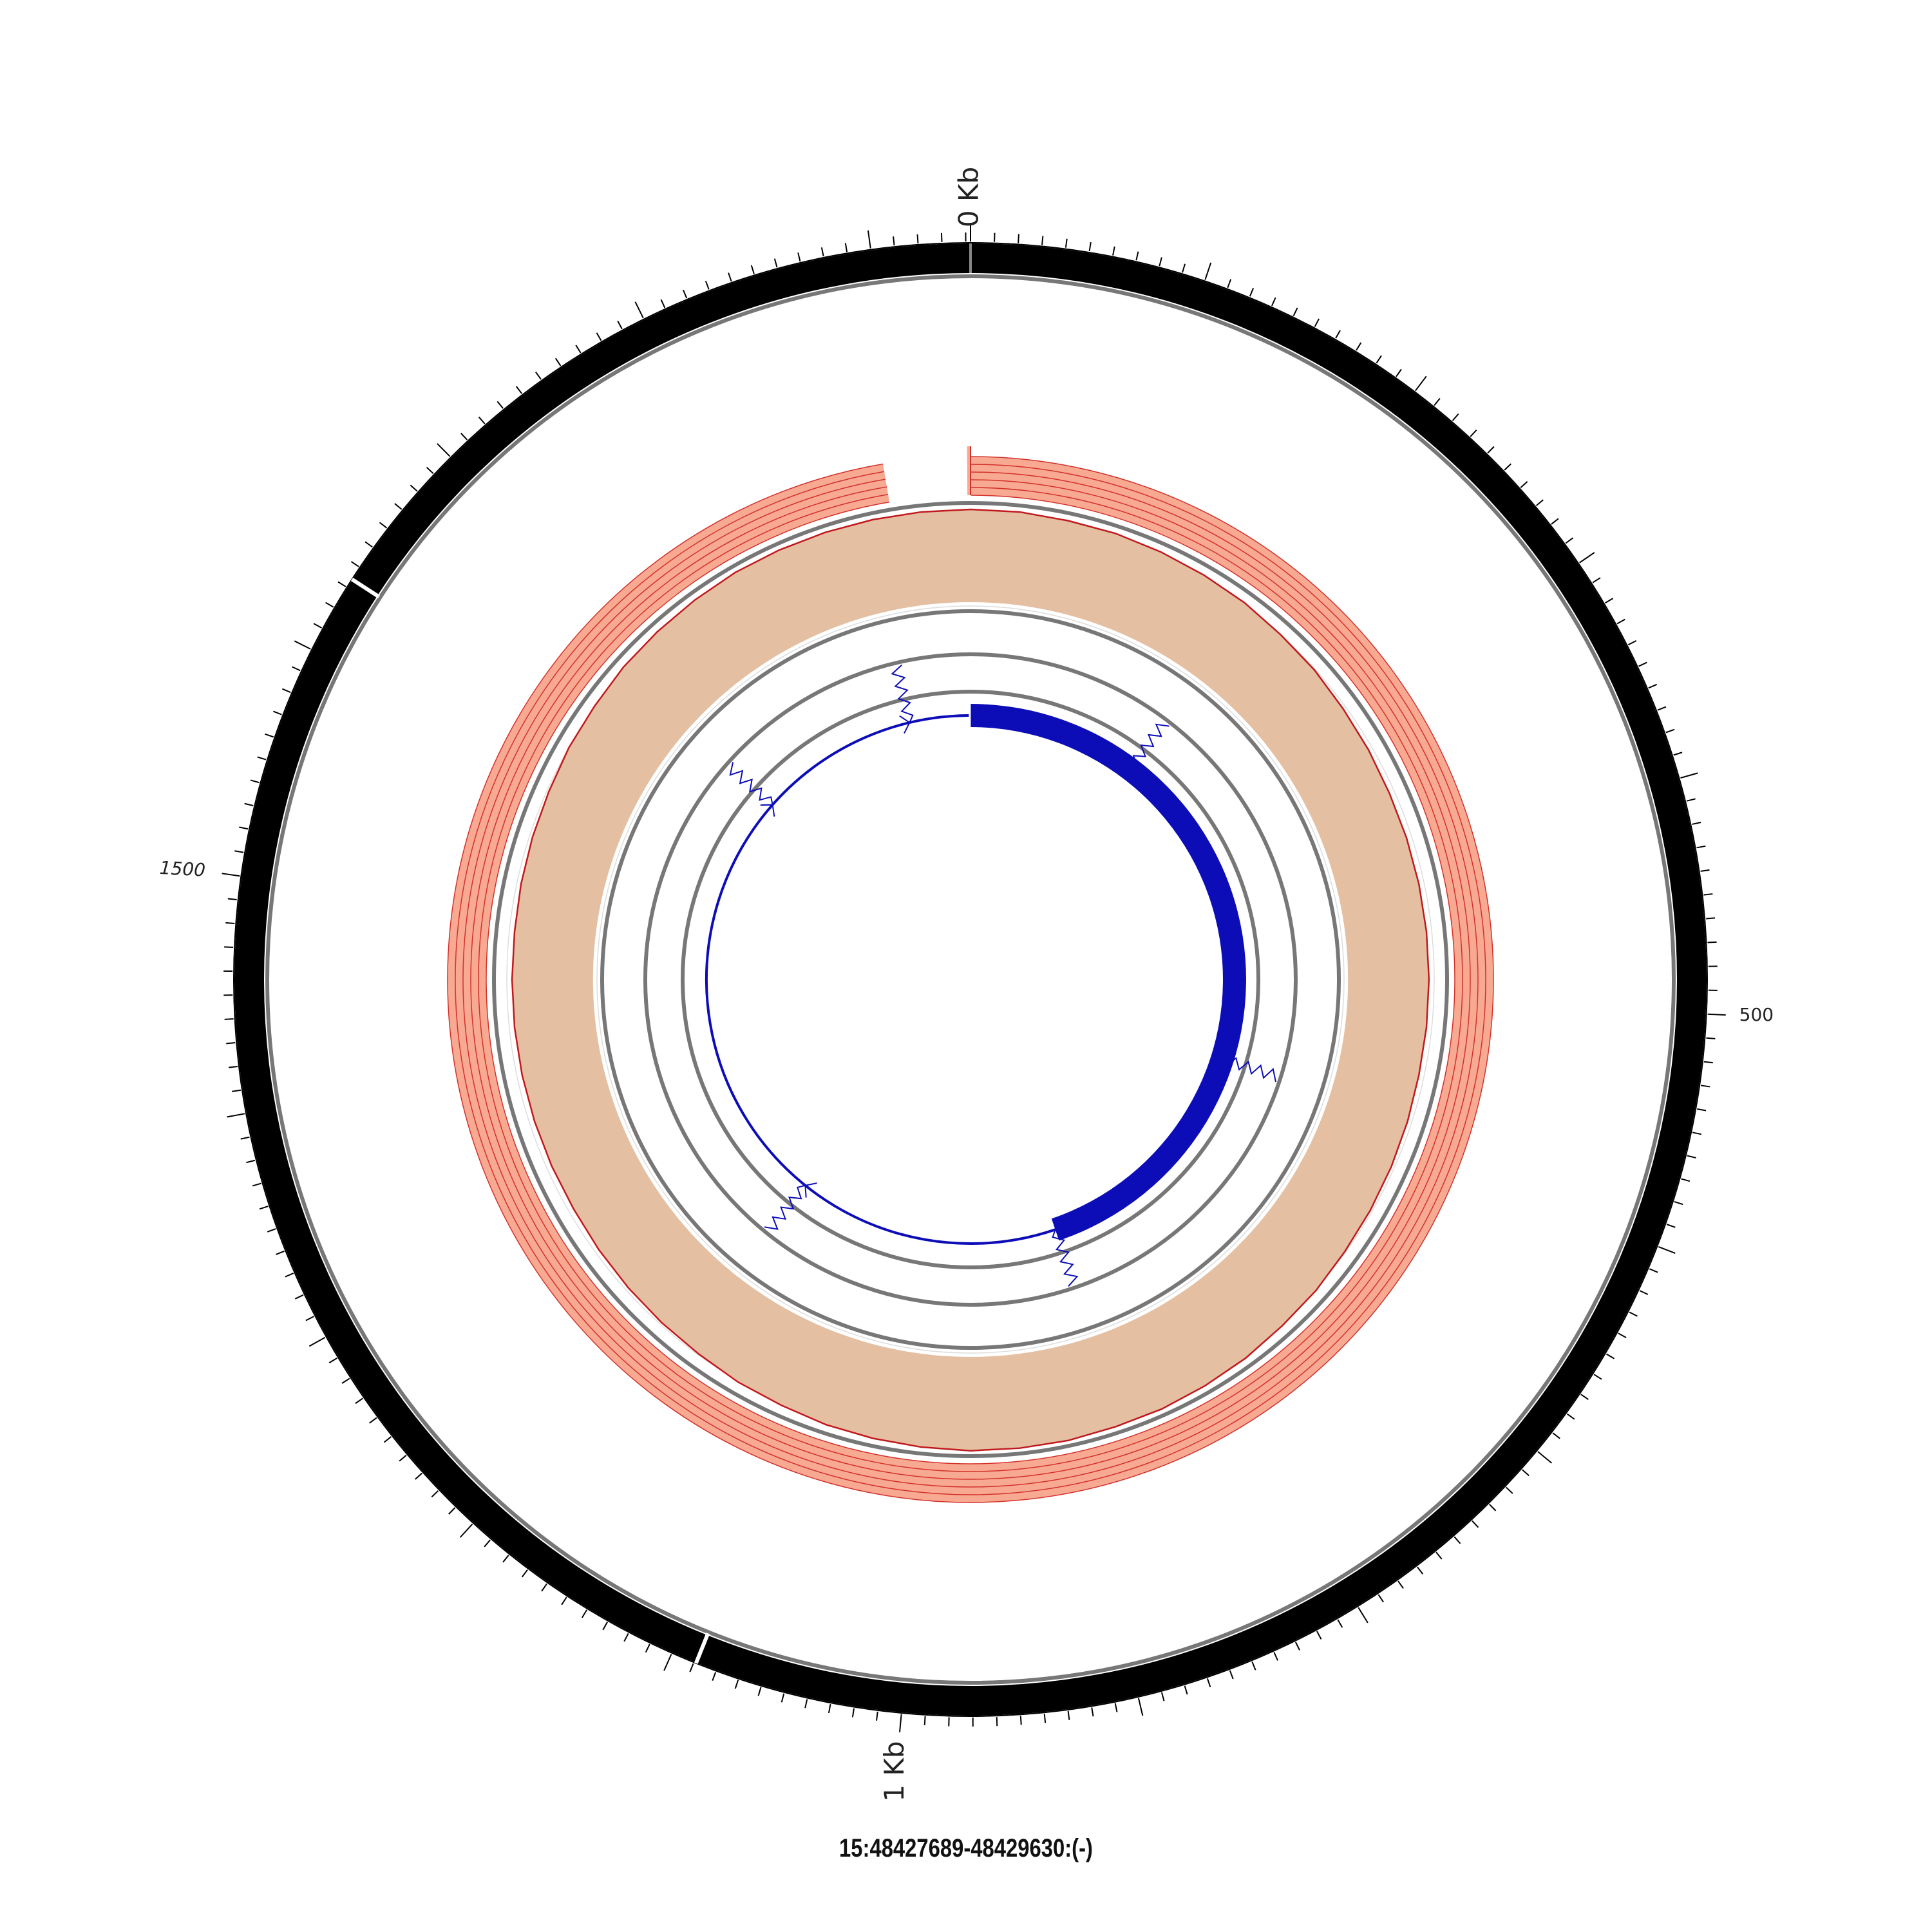  Describe the element at coordinates (966, 1848) in the screenshot. I see `region-caption: 15:48427689-48429630:(-)` at that location.